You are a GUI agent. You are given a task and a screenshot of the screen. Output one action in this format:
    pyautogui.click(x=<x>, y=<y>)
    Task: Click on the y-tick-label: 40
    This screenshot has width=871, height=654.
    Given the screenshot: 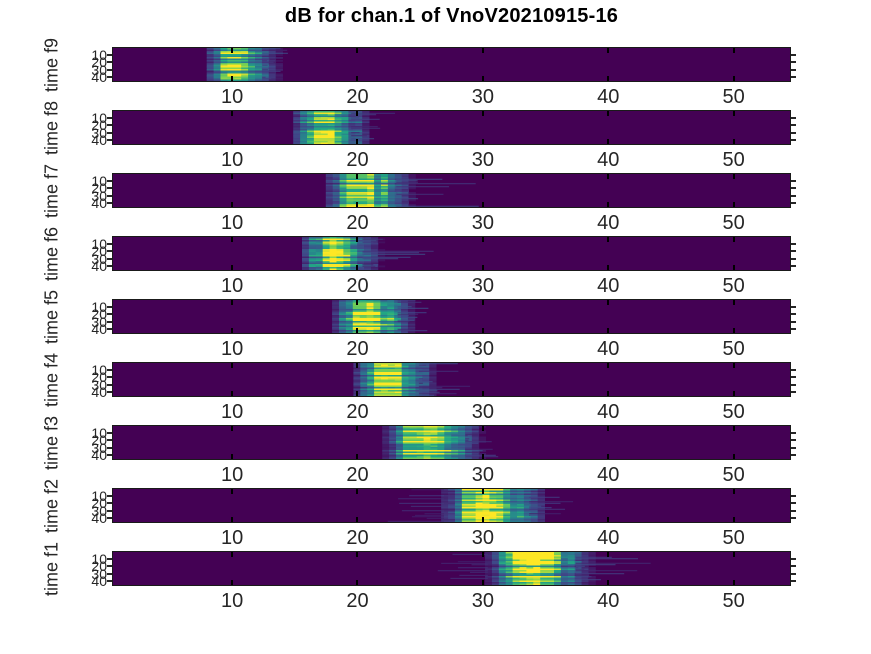 What is the action you would take?
    pyautogui.click(x=99, y=580)
    